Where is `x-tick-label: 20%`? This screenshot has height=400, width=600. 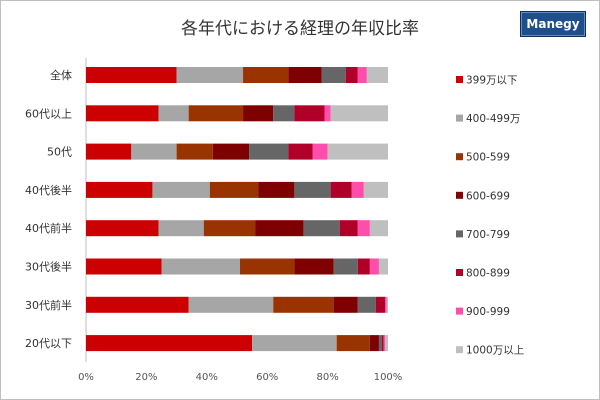 x-tick-label: 20% is located at coordinates (146, 377).